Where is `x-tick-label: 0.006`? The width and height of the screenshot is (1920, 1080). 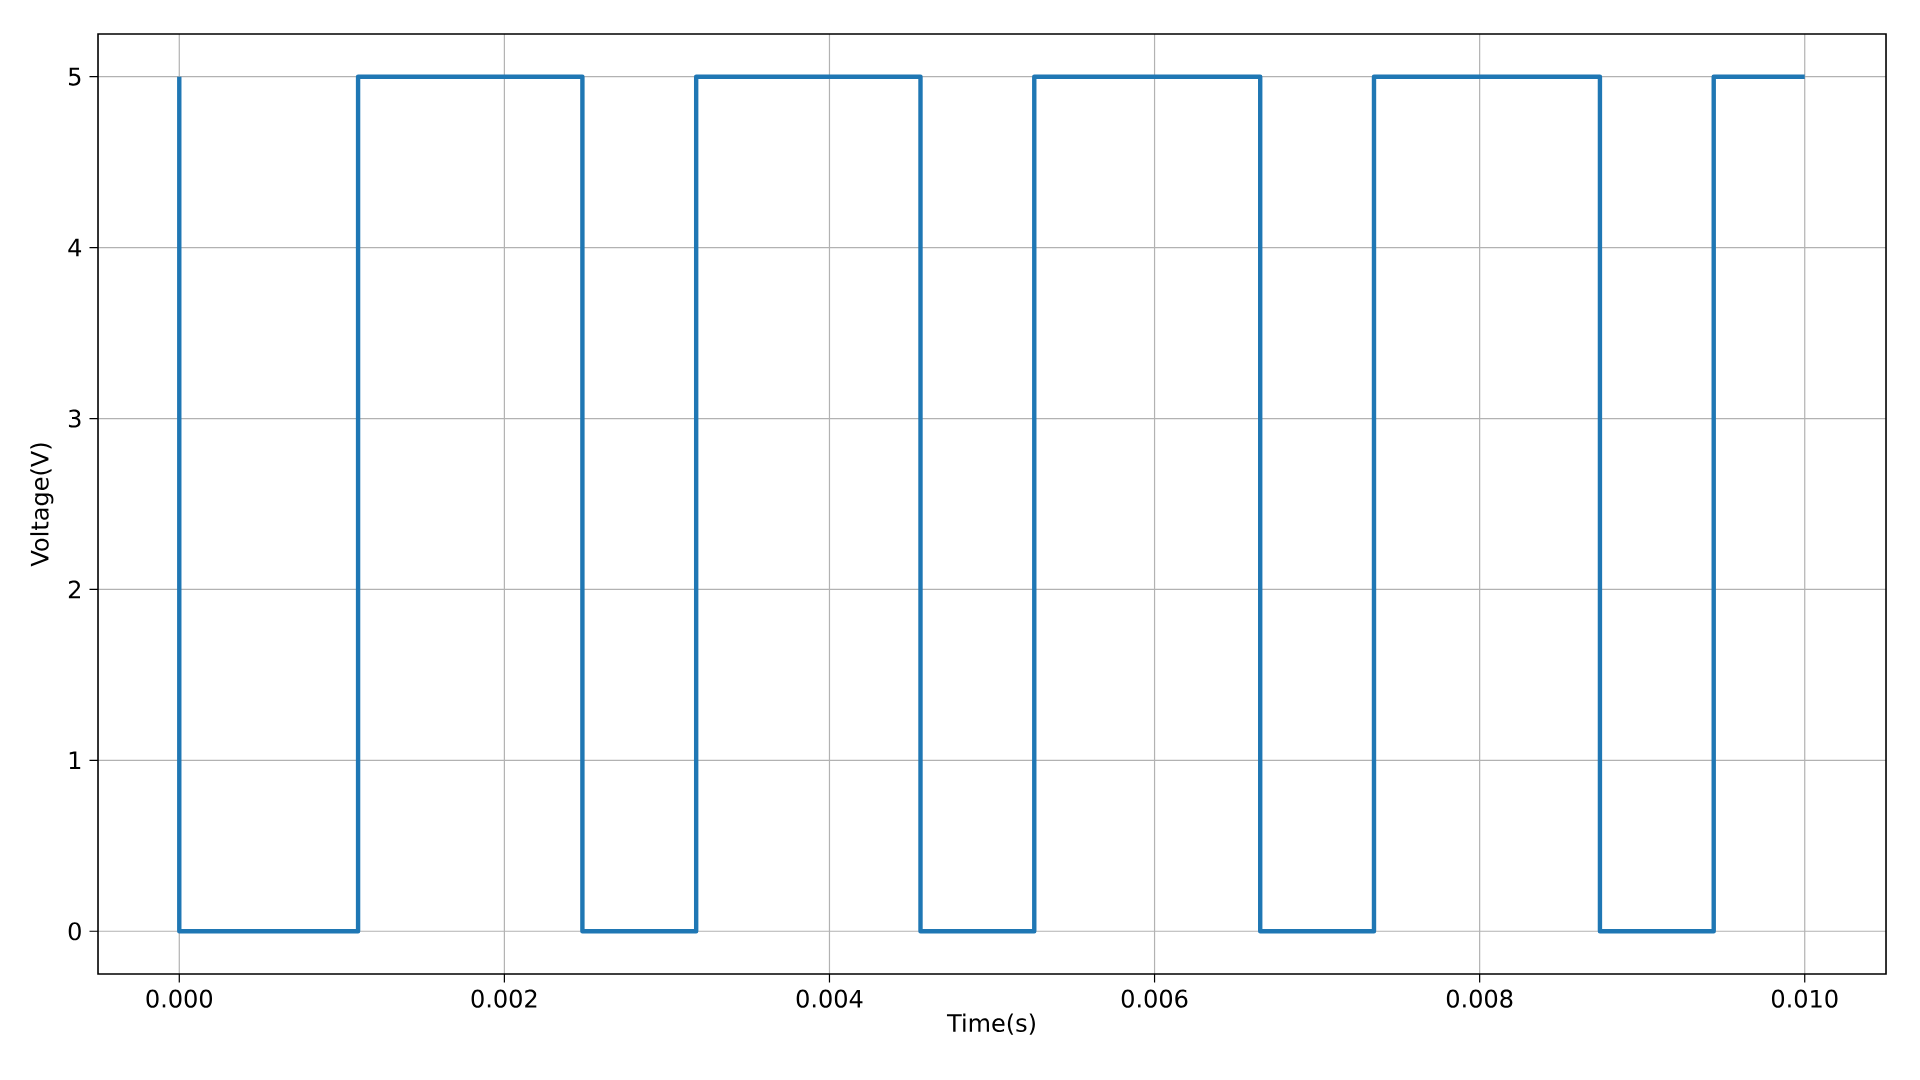 x-tick-label: 0.006 is located at coordinates (1154, 998).